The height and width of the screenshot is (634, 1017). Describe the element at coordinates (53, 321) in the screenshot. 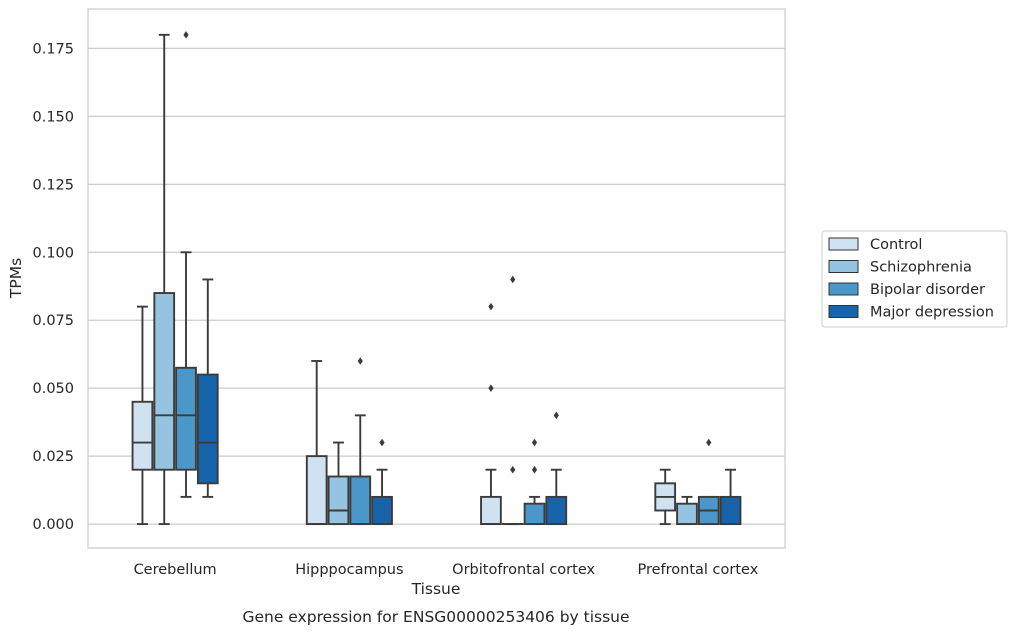

I see `y-tick-label: 0.075` at that location.